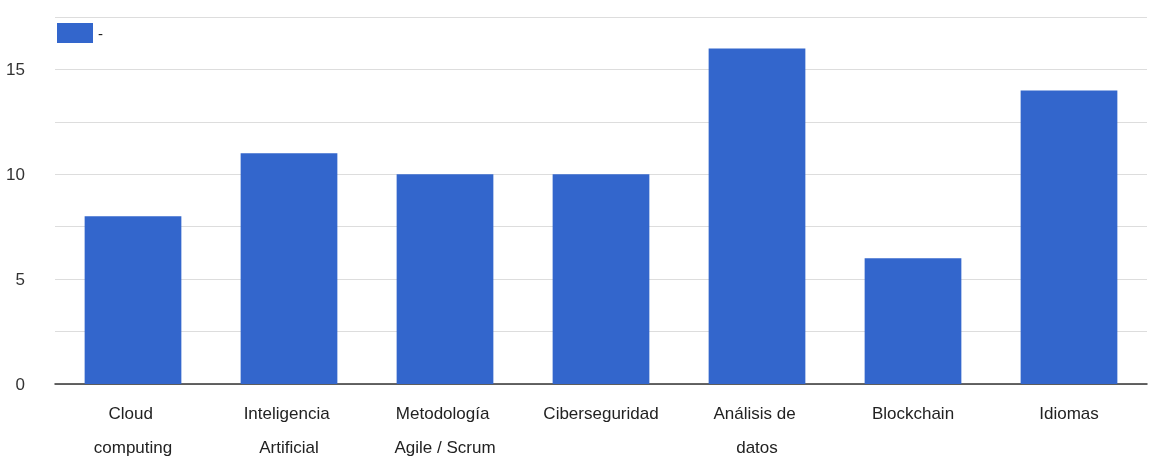  I want to click on x-tick-label: Idiomas, so click(1069, 413).